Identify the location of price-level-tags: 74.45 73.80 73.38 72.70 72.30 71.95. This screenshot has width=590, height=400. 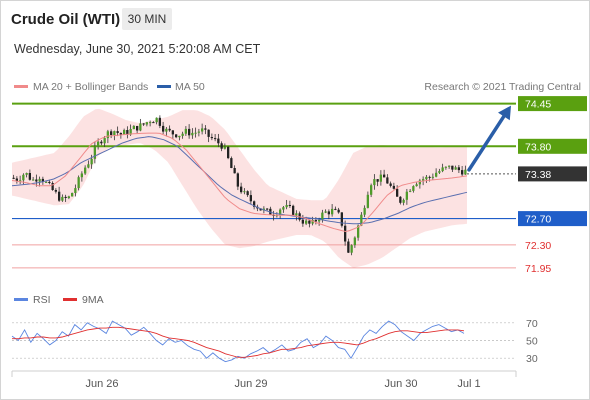
(552, 185).